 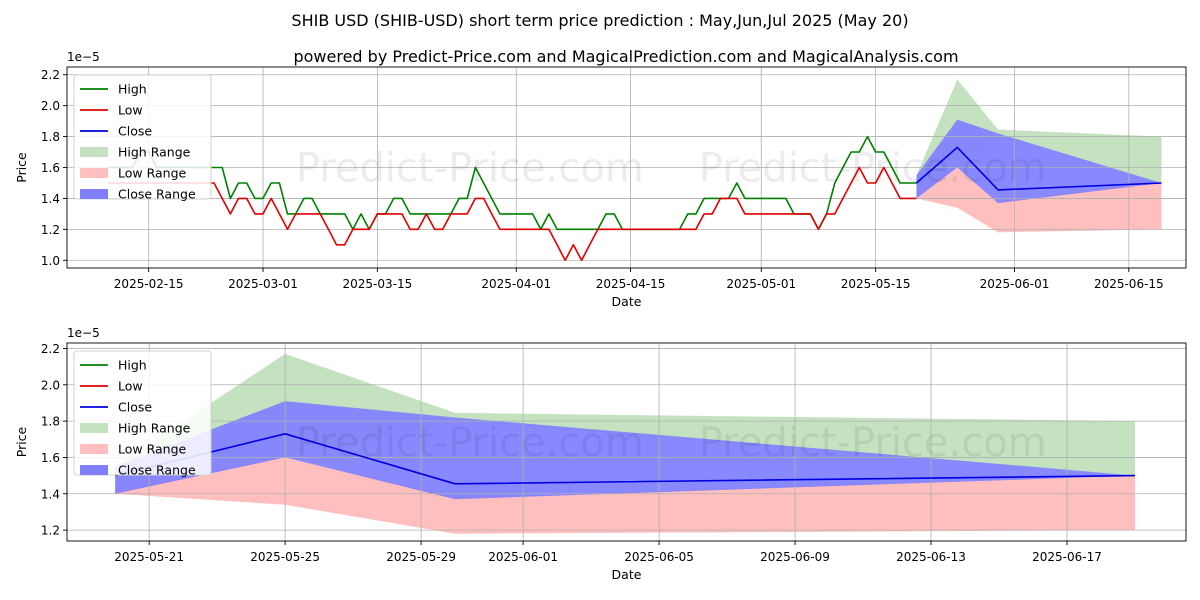 I want to click on x-tick-label: 2025-03-01, so click(x=263, y=284).